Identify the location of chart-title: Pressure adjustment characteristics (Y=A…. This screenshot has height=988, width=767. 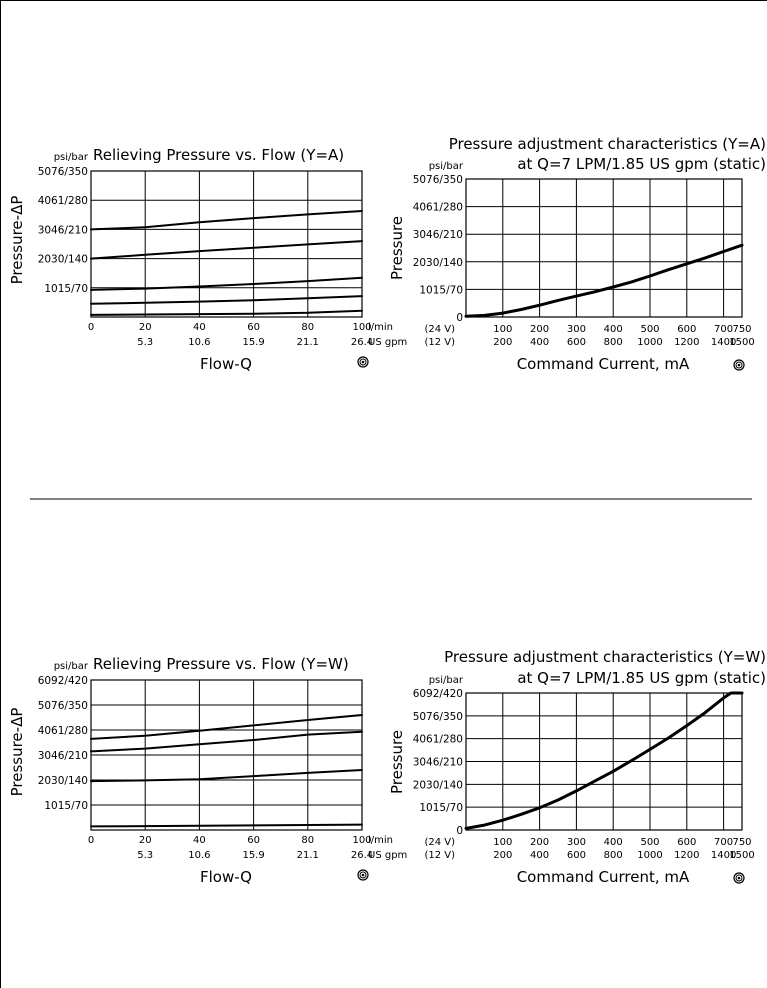
(607, 144).